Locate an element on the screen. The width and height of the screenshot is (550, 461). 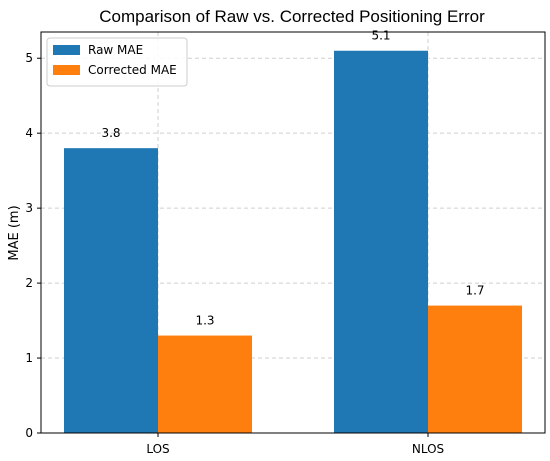
x-tick-label: LOS is located at coordinates (157, 449).